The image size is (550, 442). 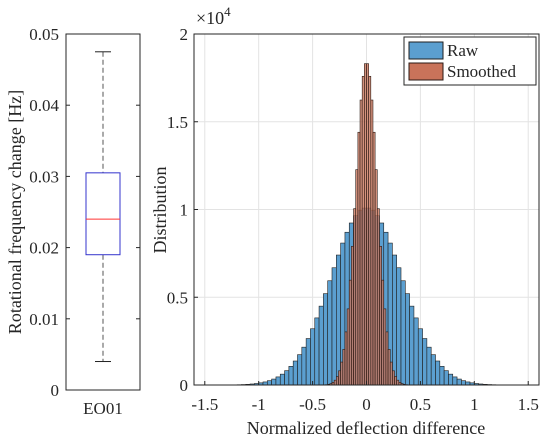 What do you see at coordinates (259, 404) in the screenshot?
I see `histogram-x-tick-label: -1` at bounding box center [259, 404].